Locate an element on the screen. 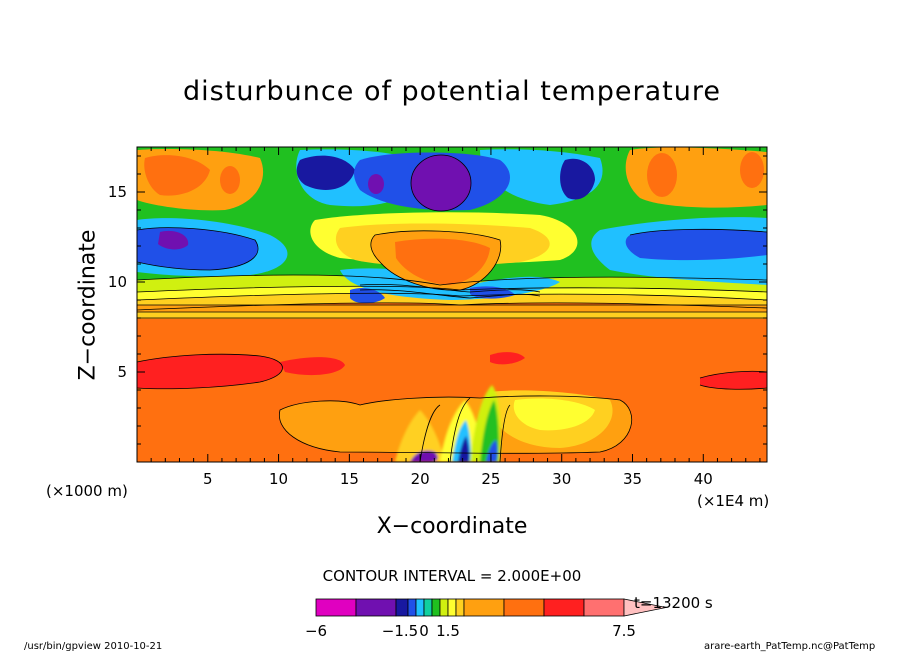 This screenshot has height=654, width=904. colorbar-label: −6 is located at coordinates (316, 631).